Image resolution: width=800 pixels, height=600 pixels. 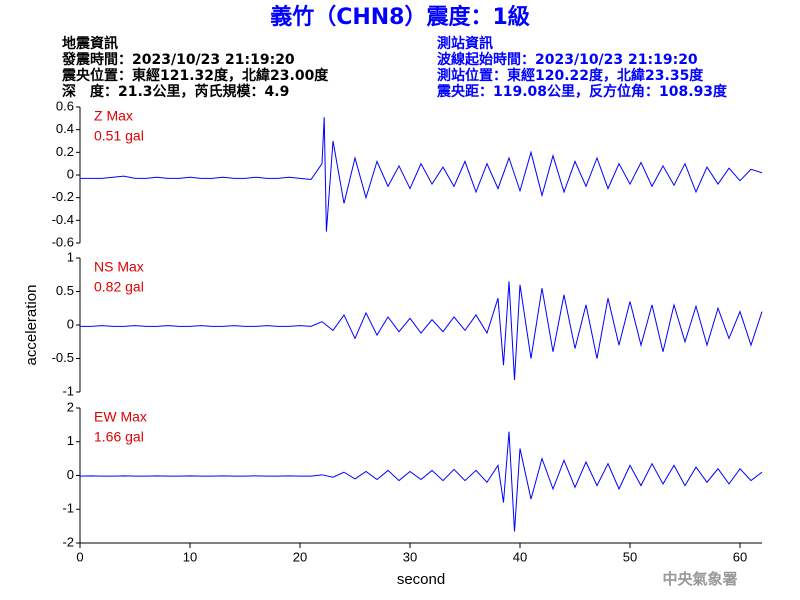 I want to click on credit: 中央氣象署, so click(x=699, y=579).